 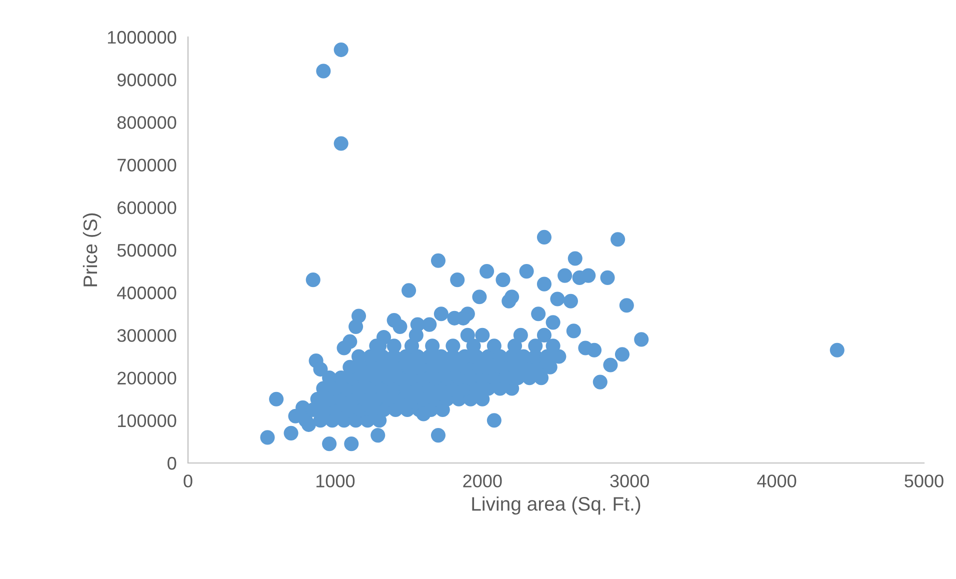 What do you see at coordinates (147, 207) in the screenshot?
I see `y-tick-label: 600000` at bounding box center [147, 207].